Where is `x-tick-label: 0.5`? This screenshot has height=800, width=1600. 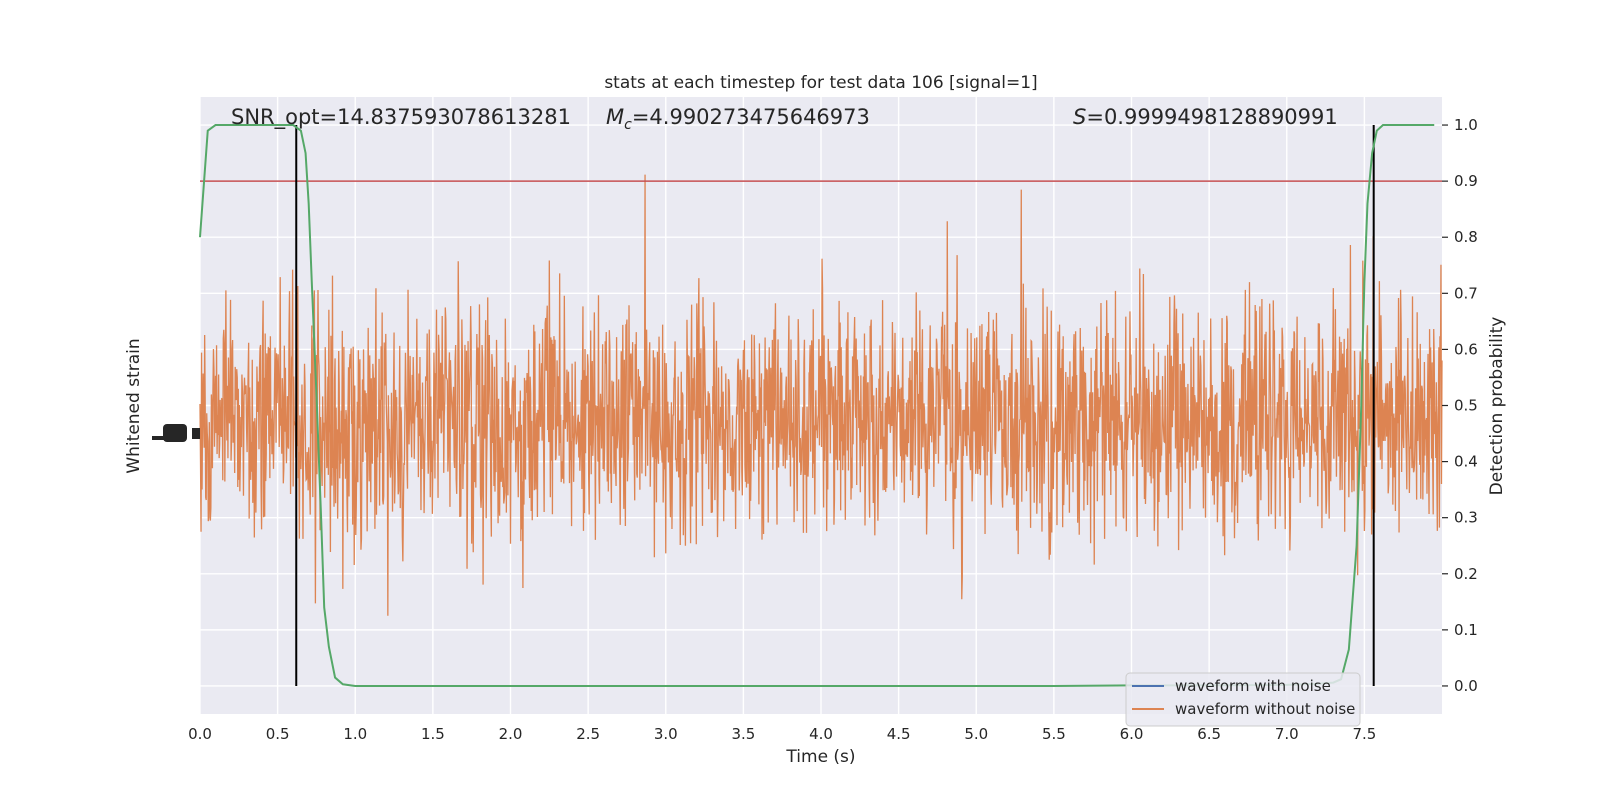
x-tick-label: 0.5 is located at coordinates (278, 734).